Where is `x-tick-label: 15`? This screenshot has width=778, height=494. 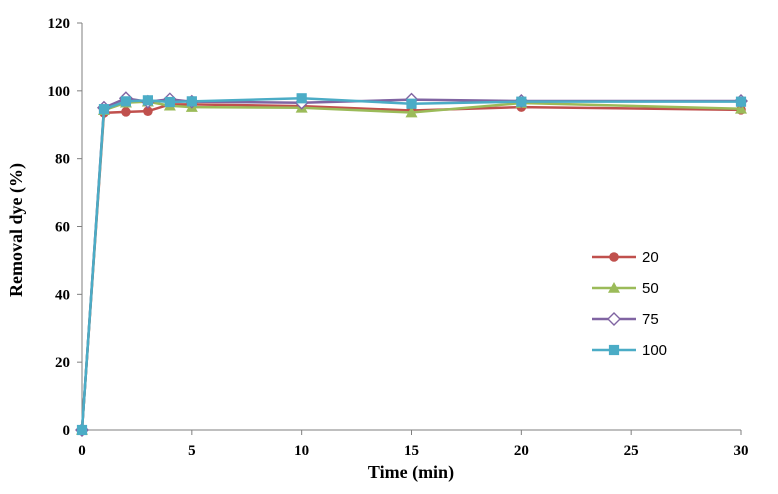
x-tick-label: 15 is located at coordinates (411, 451).